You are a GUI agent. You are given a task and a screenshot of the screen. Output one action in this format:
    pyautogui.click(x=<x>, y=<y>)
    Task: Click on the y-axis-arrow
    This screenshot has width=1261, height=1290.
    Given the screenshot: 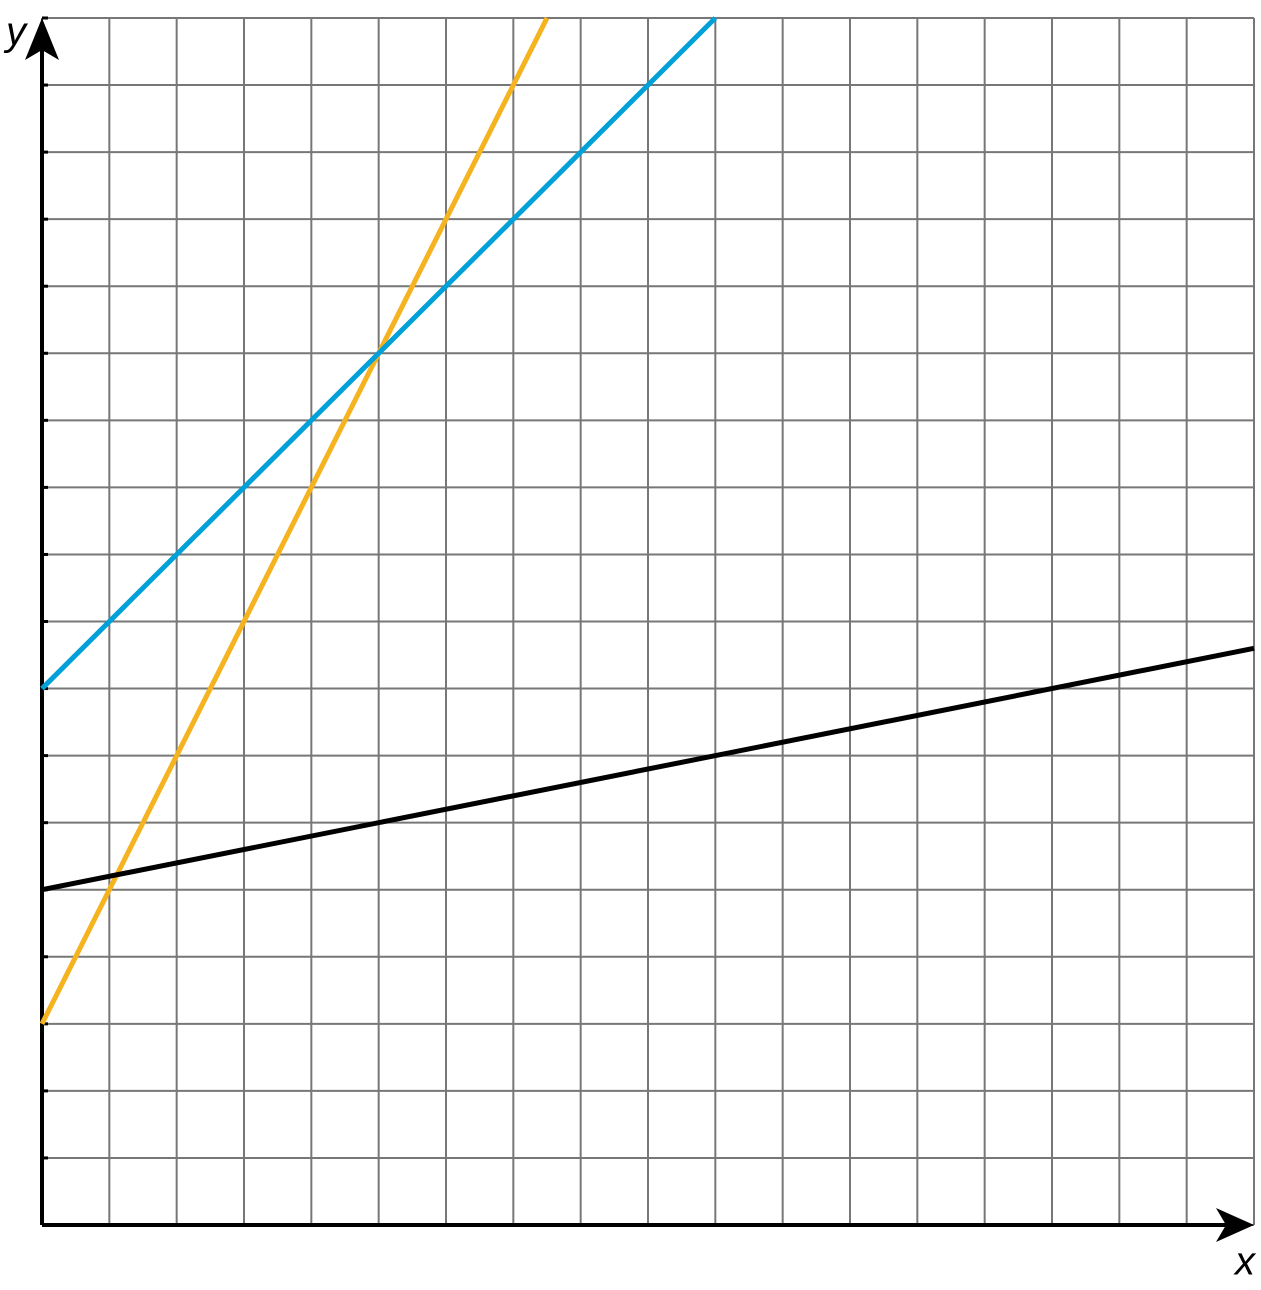 What is the action you would take?
    pyautogui.click(x=42, y=39)
    